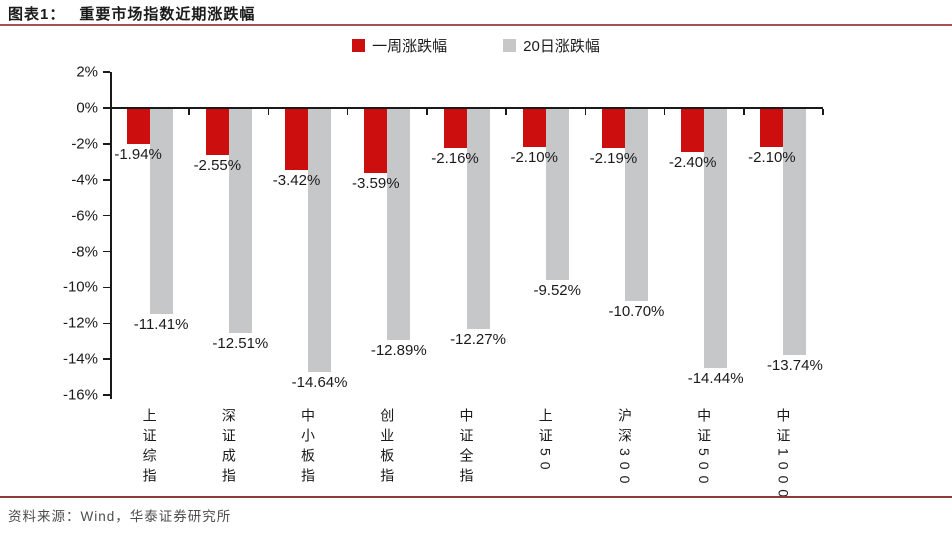  I want to click on bar-value-label-week: -2.16%, so click(455, 158).